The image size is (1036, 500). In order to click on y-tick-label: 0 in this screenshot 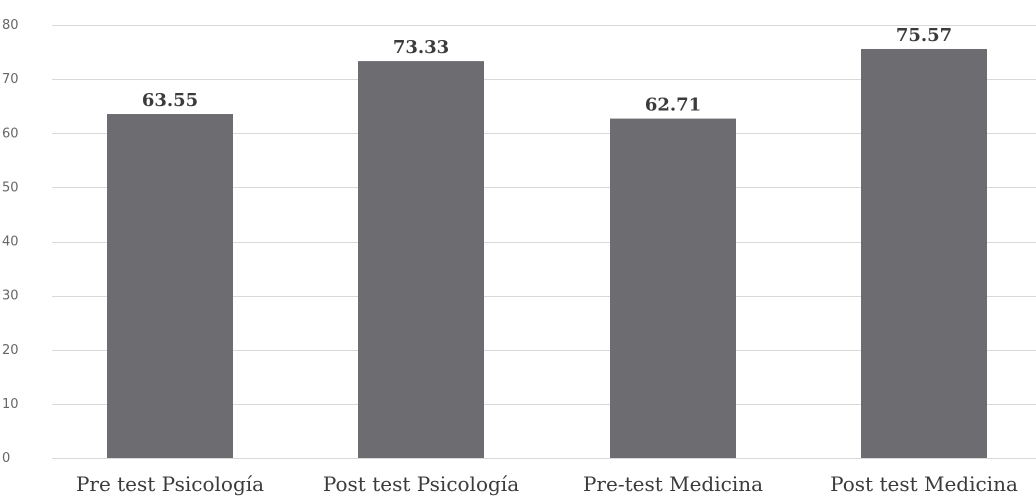, I will do `click(6, 458)`.